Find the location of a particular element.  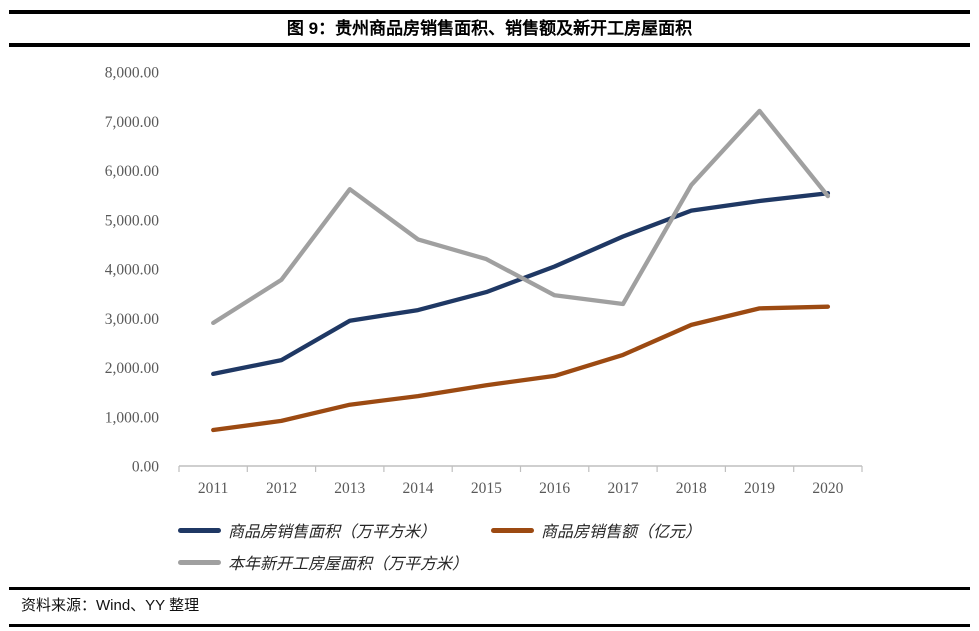

series-line-sales_amount is located at coordinates (521, 368).